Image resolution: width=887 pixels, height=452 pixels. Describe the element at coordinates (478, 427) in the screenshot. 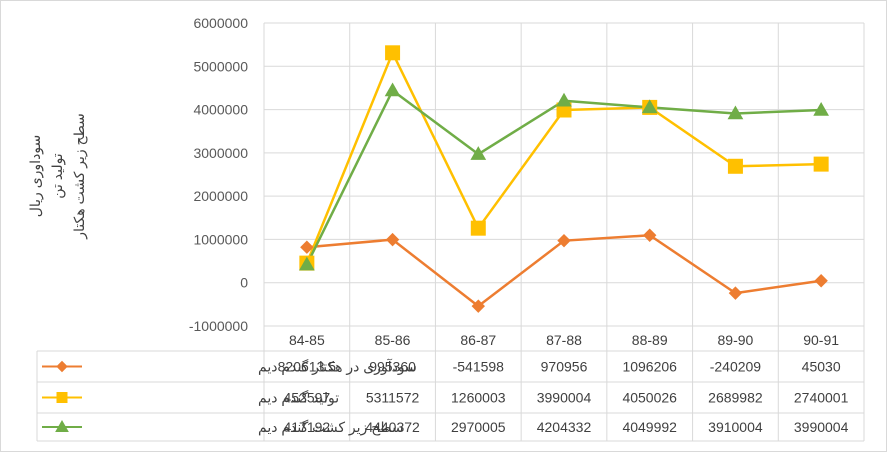

I see `data-table-value: 2970005` at that location.